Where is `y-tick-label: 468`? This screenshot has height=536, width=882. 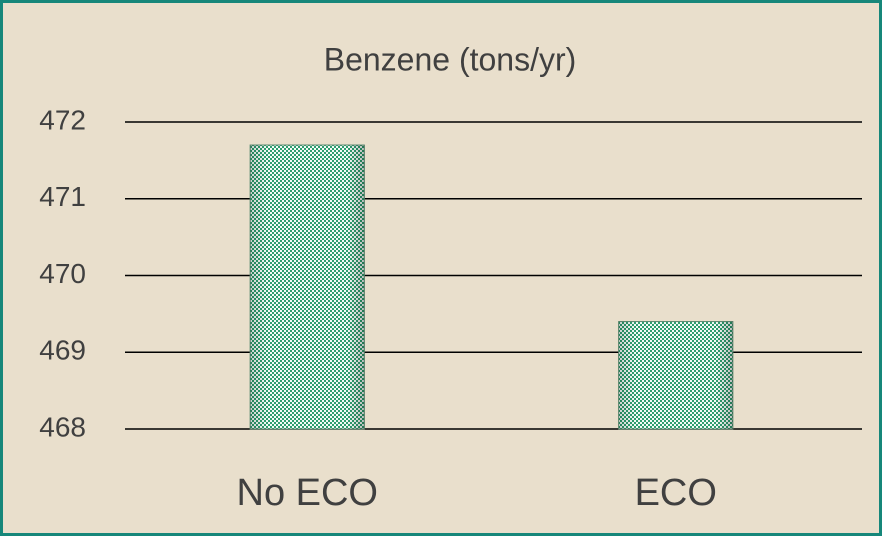 y-tick-label: 468 is located at coordinates (62, 426).